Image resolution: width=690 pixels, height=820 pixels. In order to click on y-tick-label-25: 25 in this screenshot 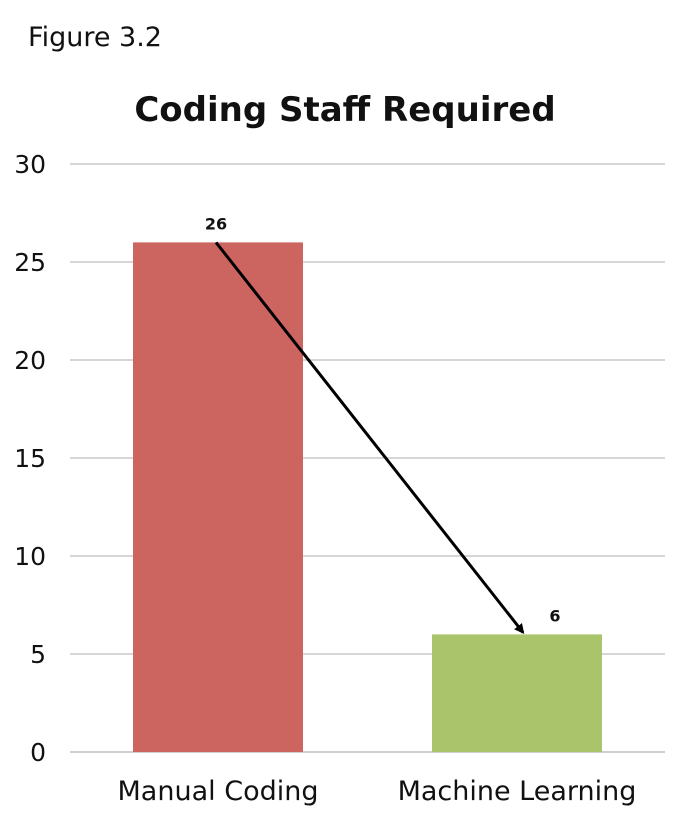, I will do `click(30, 262)`.